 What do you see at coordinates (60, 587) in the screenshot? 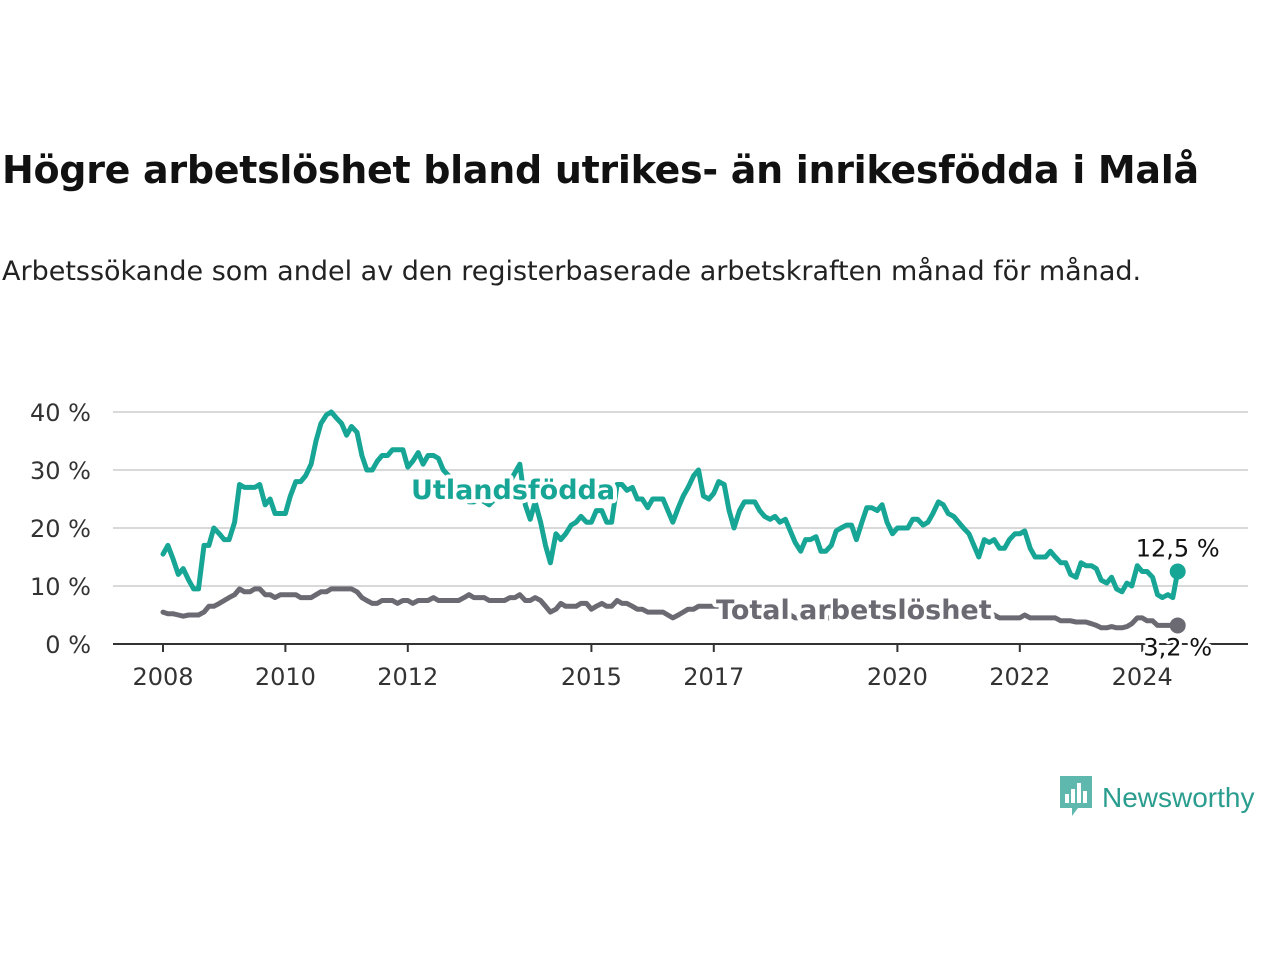
I see `y-tick-label: 10 %` at bounding box center [60, 587].